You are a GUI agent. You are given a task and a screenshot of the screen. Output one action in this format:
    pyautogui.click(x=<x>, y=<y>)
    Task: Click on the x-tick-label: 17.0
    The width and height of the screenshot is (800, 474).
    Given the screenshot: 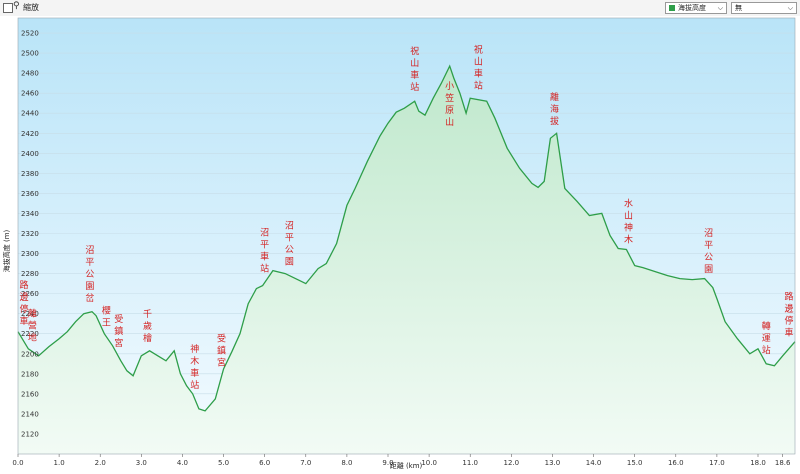 What is the action you would take?
    pyautogui.click(x=717, y=463)
    